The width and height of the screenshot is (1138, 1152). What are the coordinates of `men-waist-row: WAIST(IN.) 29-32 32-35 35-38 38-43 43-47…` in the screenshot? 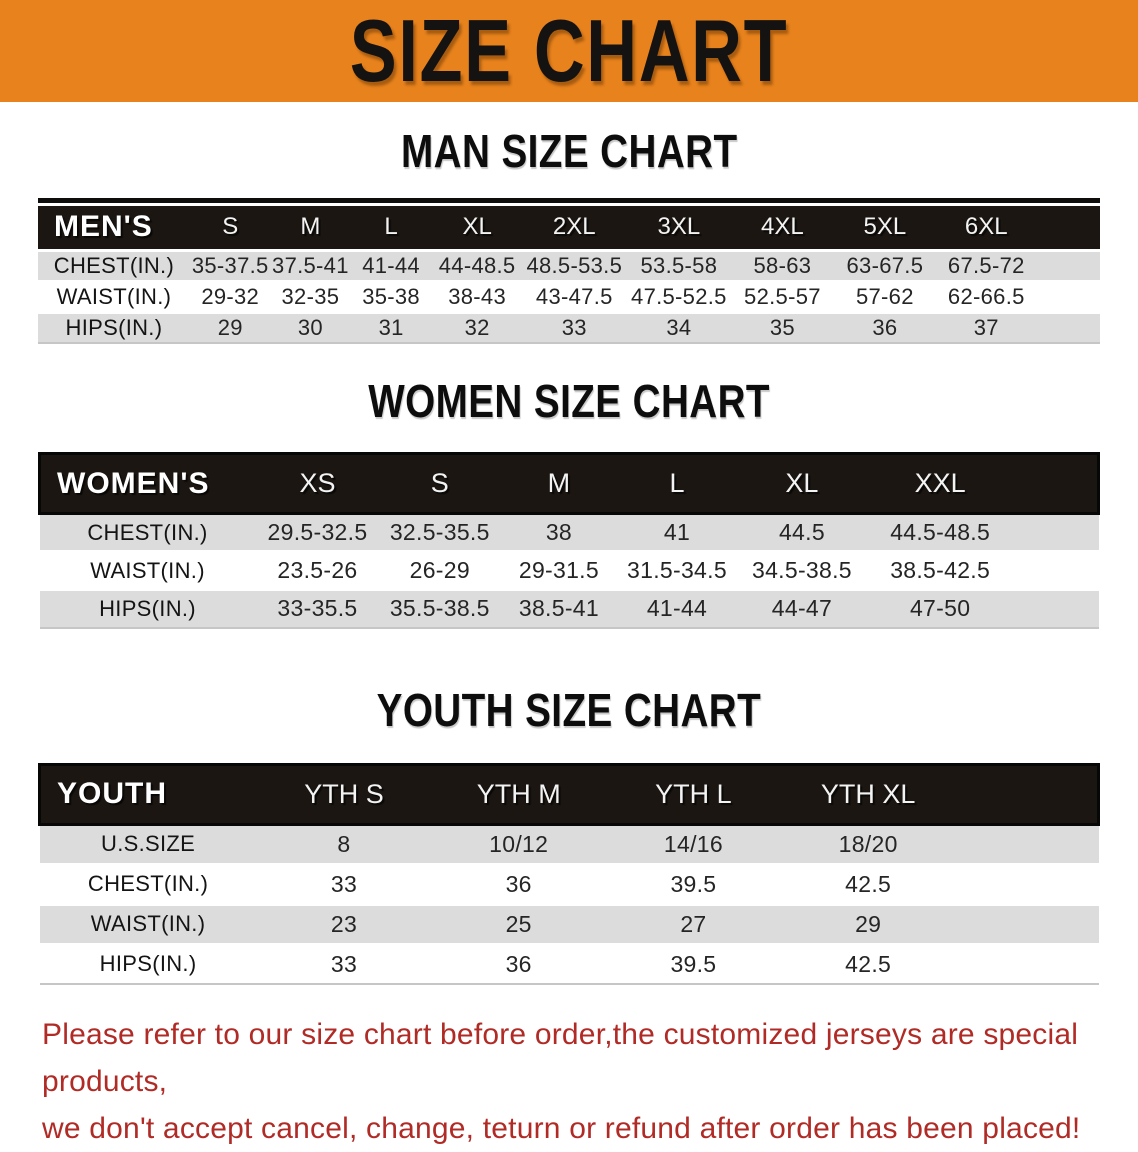 It's located at (569, 296).